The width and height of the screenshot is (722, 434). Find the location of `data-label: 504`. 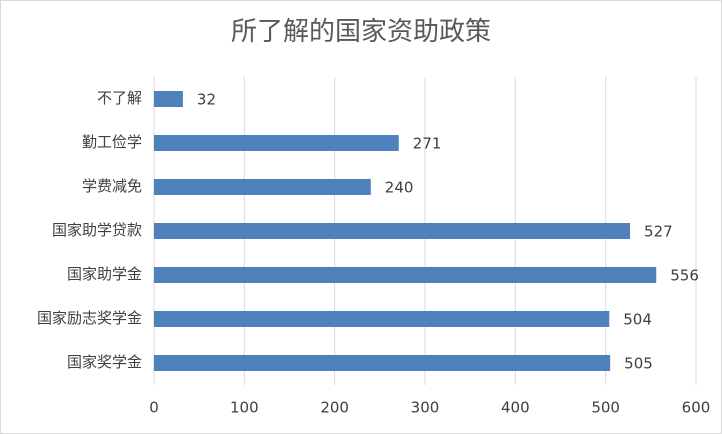

data-label: 504 is located at coordinates (637, 320).